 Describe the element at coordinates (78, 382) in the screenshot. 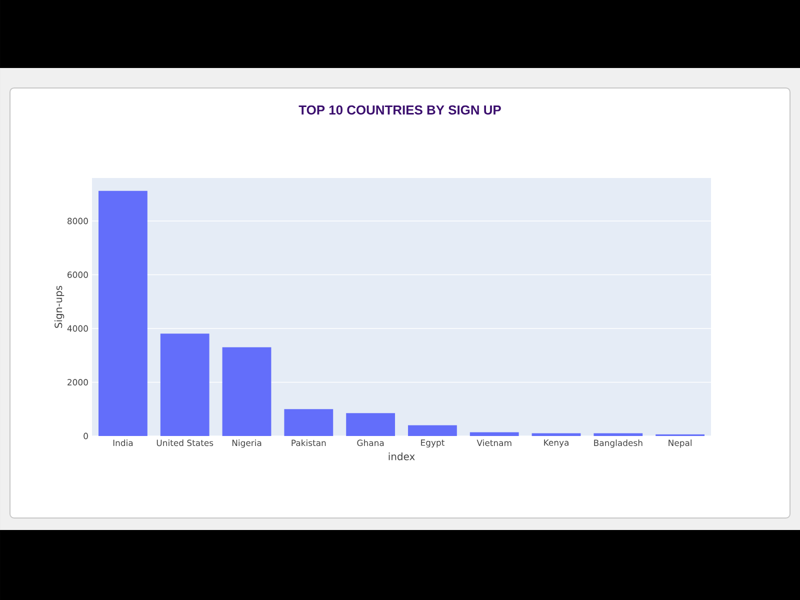

I see `y-tick-label: 2000` at that location.